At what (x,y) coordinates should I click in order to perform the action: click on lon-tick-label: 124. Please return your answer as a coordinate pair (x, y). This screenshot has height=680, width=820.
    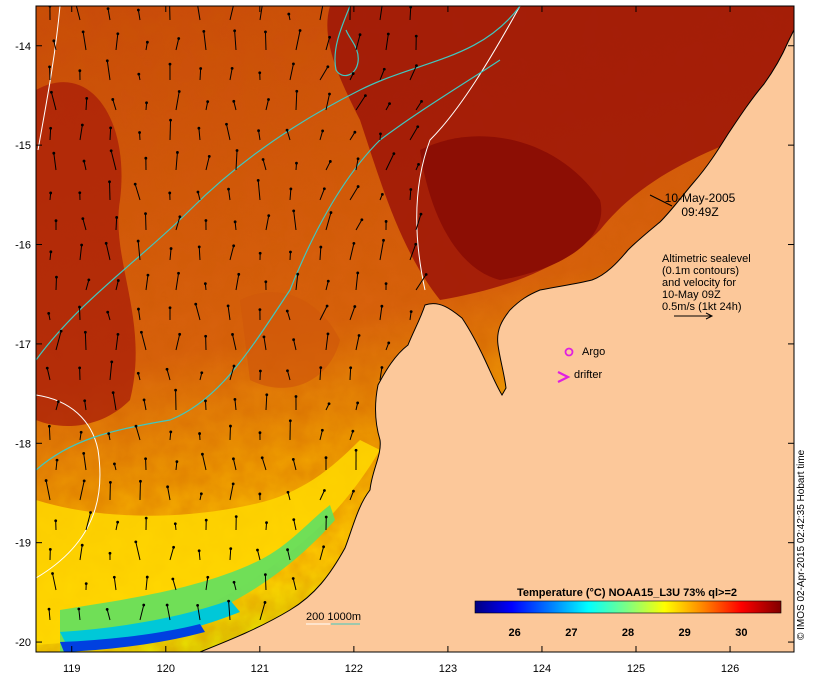
    Looking at the image, I should click on (542, 669).